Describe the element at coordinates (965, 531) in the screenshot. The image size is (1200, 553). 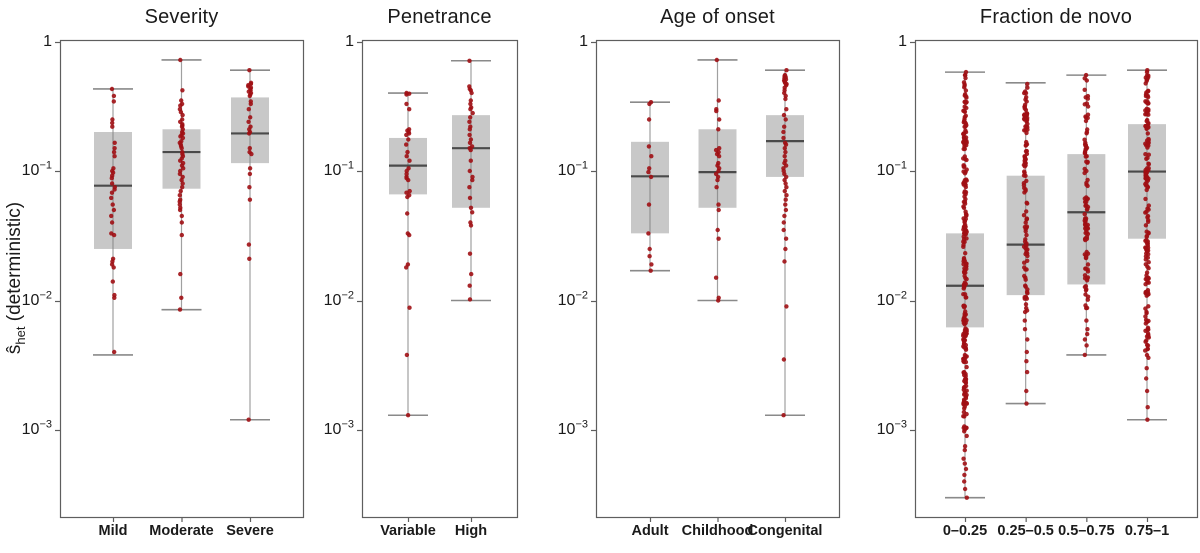
I see `x-category-label: 0–0.25` at that location.